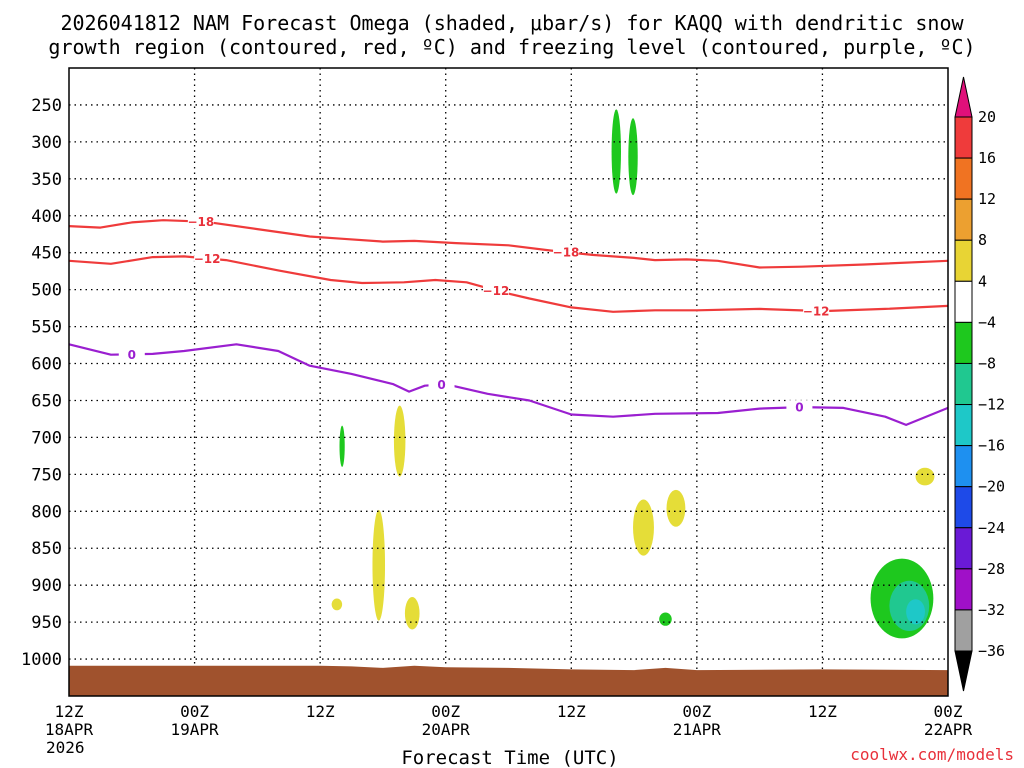 The height and width of the screenshot is (768, 1024). Describe the element at coordinates (915, 612) in the screenshot. I see `omega-region-cyan-core` at that location.